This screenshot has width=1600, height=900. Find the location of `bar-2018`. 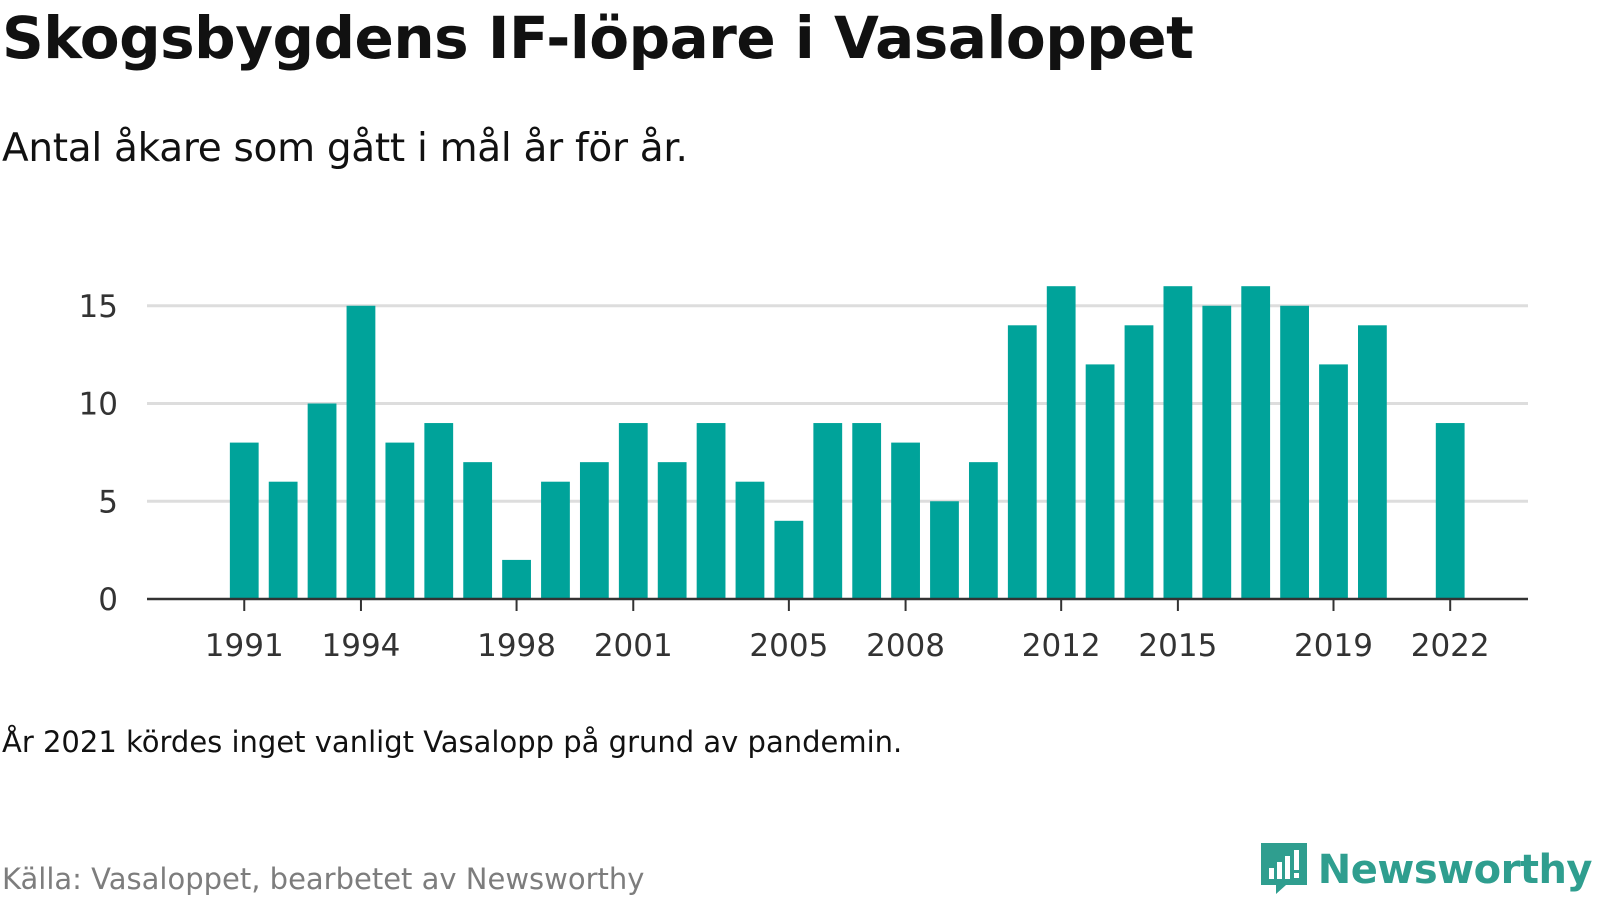

bar-2018 is located at coordinates (1294, 452).